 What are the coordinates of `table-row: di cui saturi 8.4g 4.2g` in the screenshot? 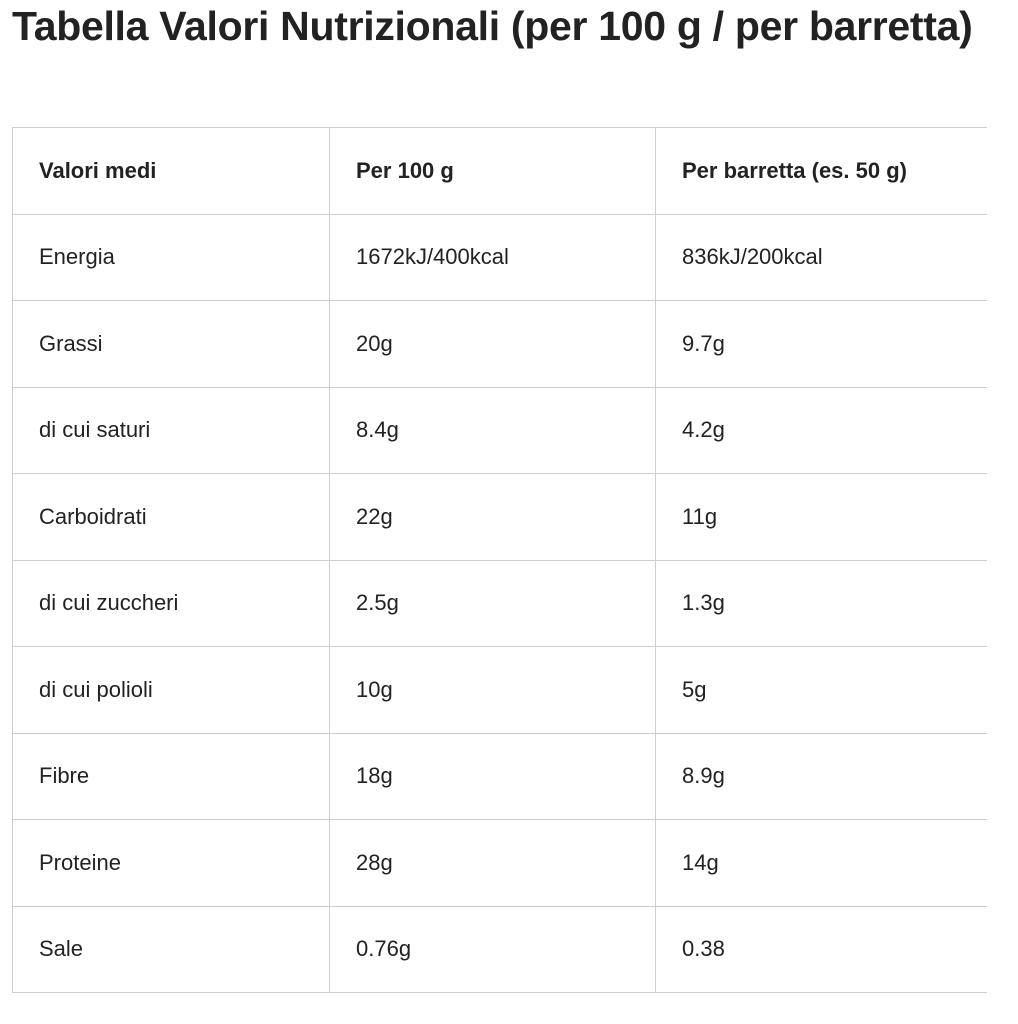 It's located at (499, 430).